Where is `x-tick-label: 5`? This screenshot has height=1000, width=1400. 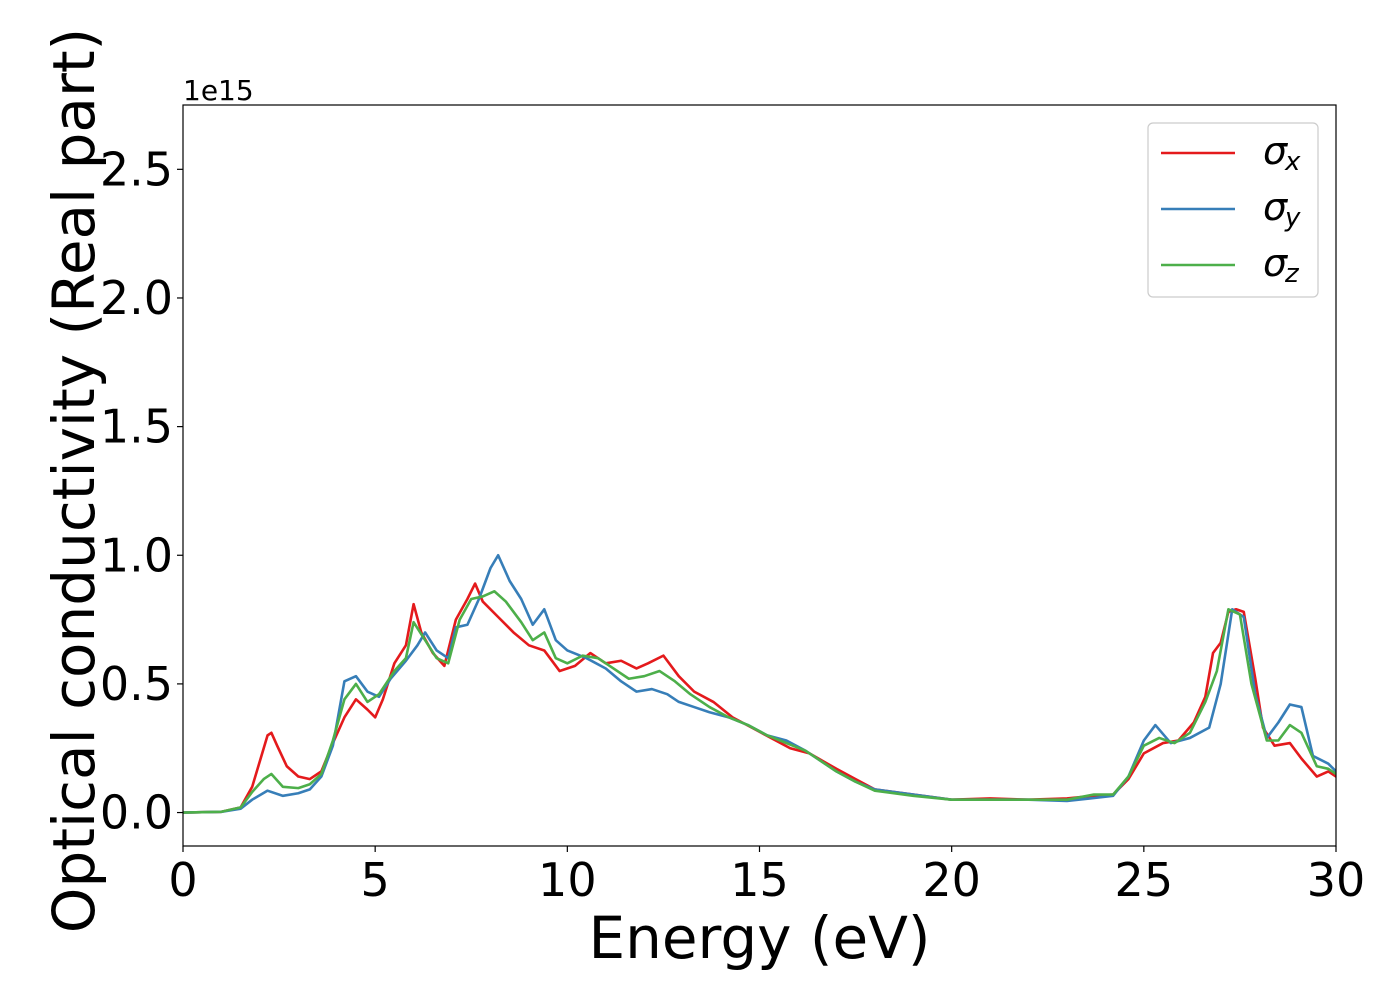 x-tick-label: 5 is located at coordinates (375, 880).